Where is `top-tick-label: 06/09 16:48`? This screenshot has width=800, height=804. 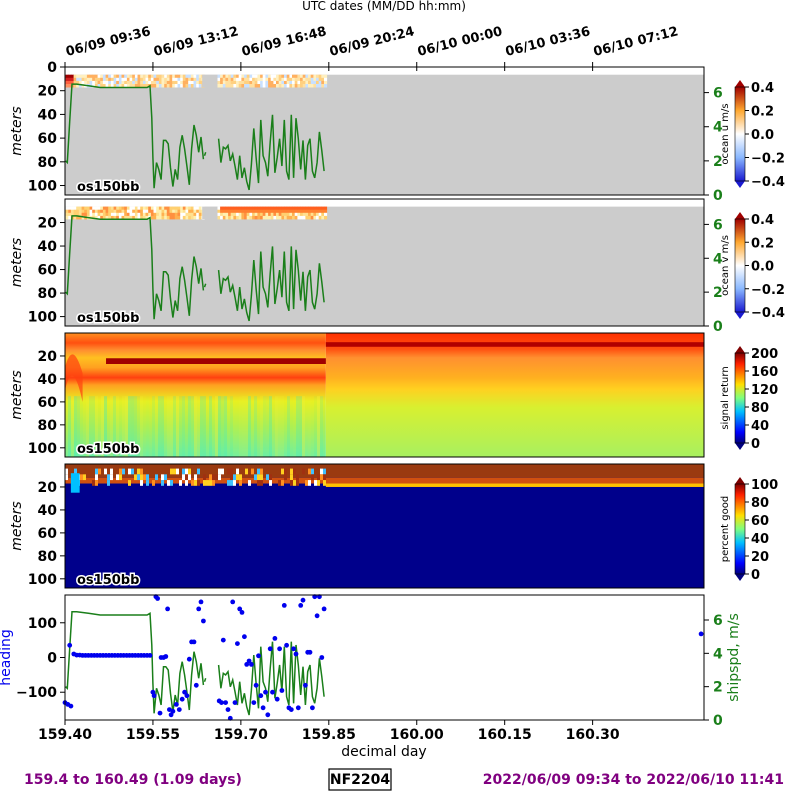 top-tick-label: 06/09 16:48 is located at coordinates (284, 42).